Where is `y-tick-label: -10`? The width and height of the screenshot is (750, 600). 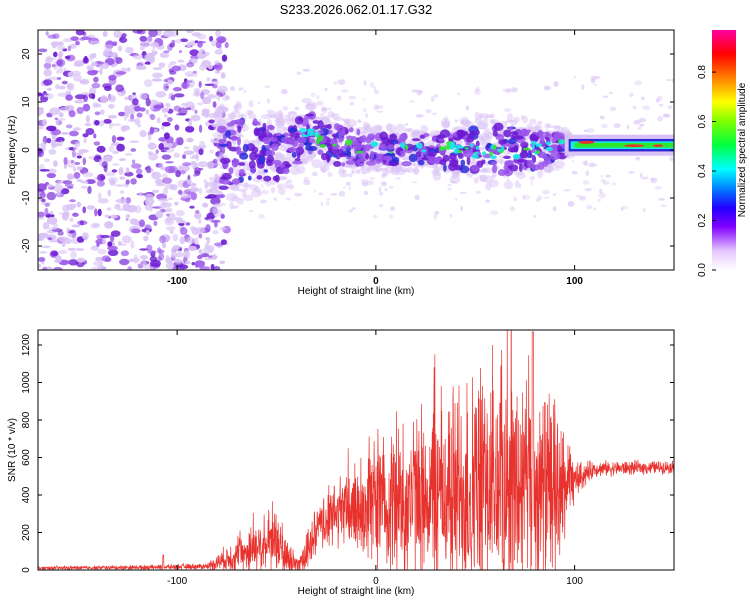 y-tick-label: -10 is located at coordinates (26, 197).